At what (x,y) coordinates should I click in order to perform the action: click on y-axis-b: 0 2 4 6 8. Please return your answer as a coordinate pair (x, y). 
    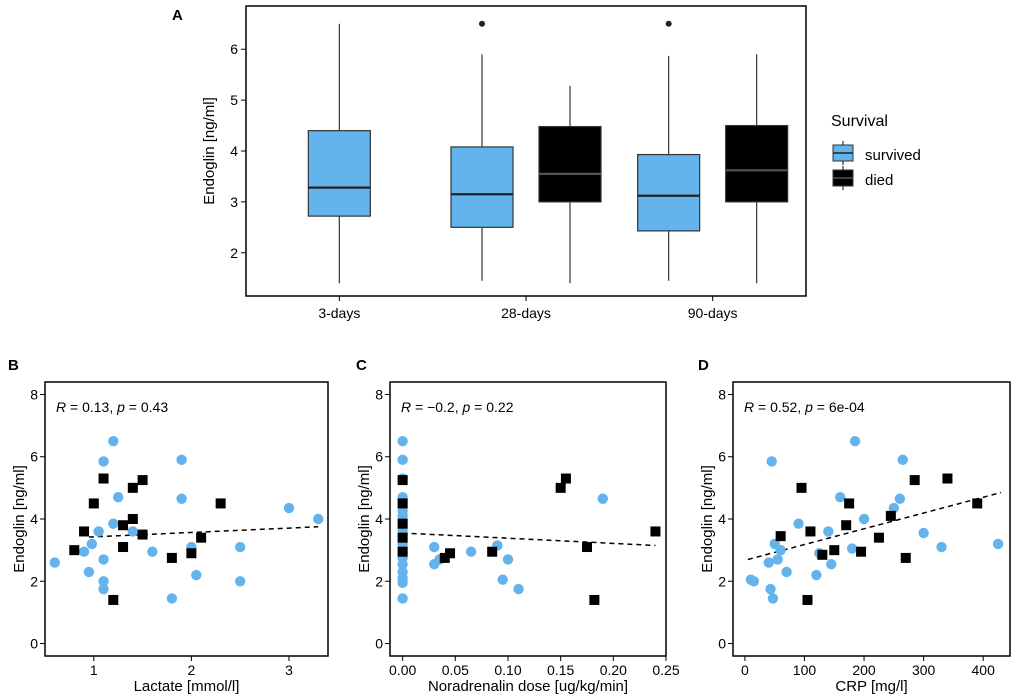
    Looking at the image, I should click on (37, 519).